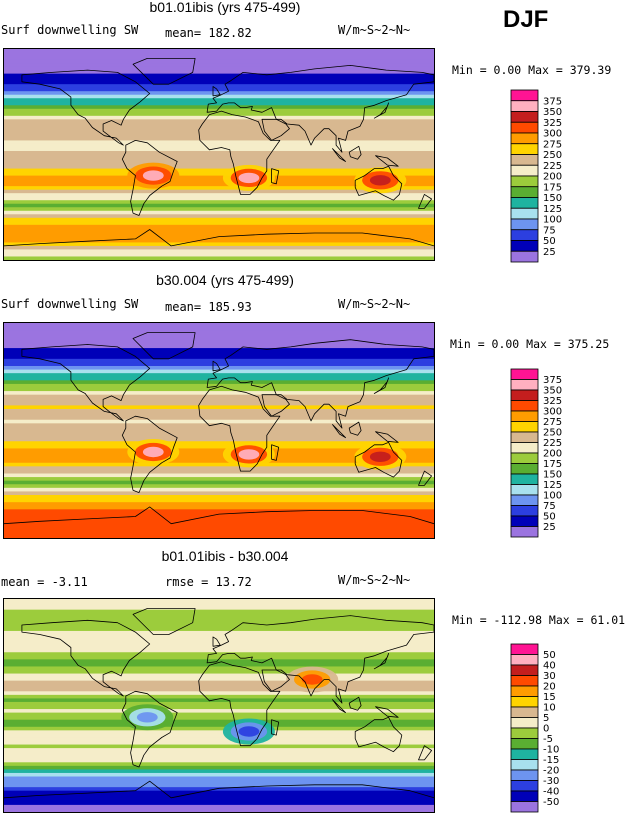 This screenshot has width=634, height=816. What do you see at coordinates (44, 582) in the screenshot?
I see `panel-3-mean: mean = -3.11` at bounding box center [44, 582].